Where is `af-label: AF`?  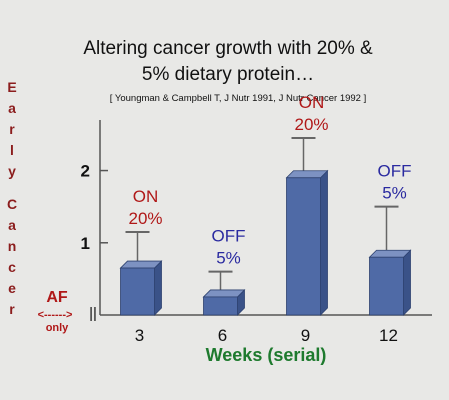 af-label: AF is located at coordinates (57, 297).